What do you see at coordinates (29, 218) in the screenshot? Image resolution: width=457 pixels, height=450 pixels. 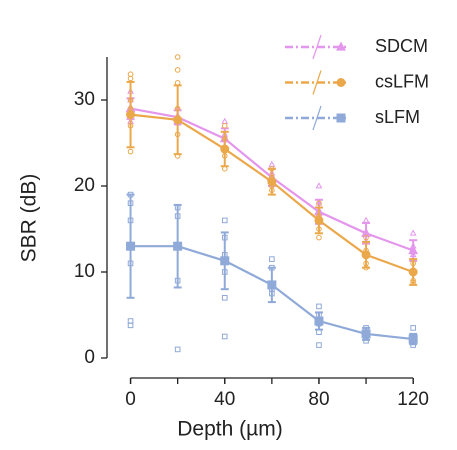 I see `y-axis-label: SBR (dB)` at bounding box center [29, 218].